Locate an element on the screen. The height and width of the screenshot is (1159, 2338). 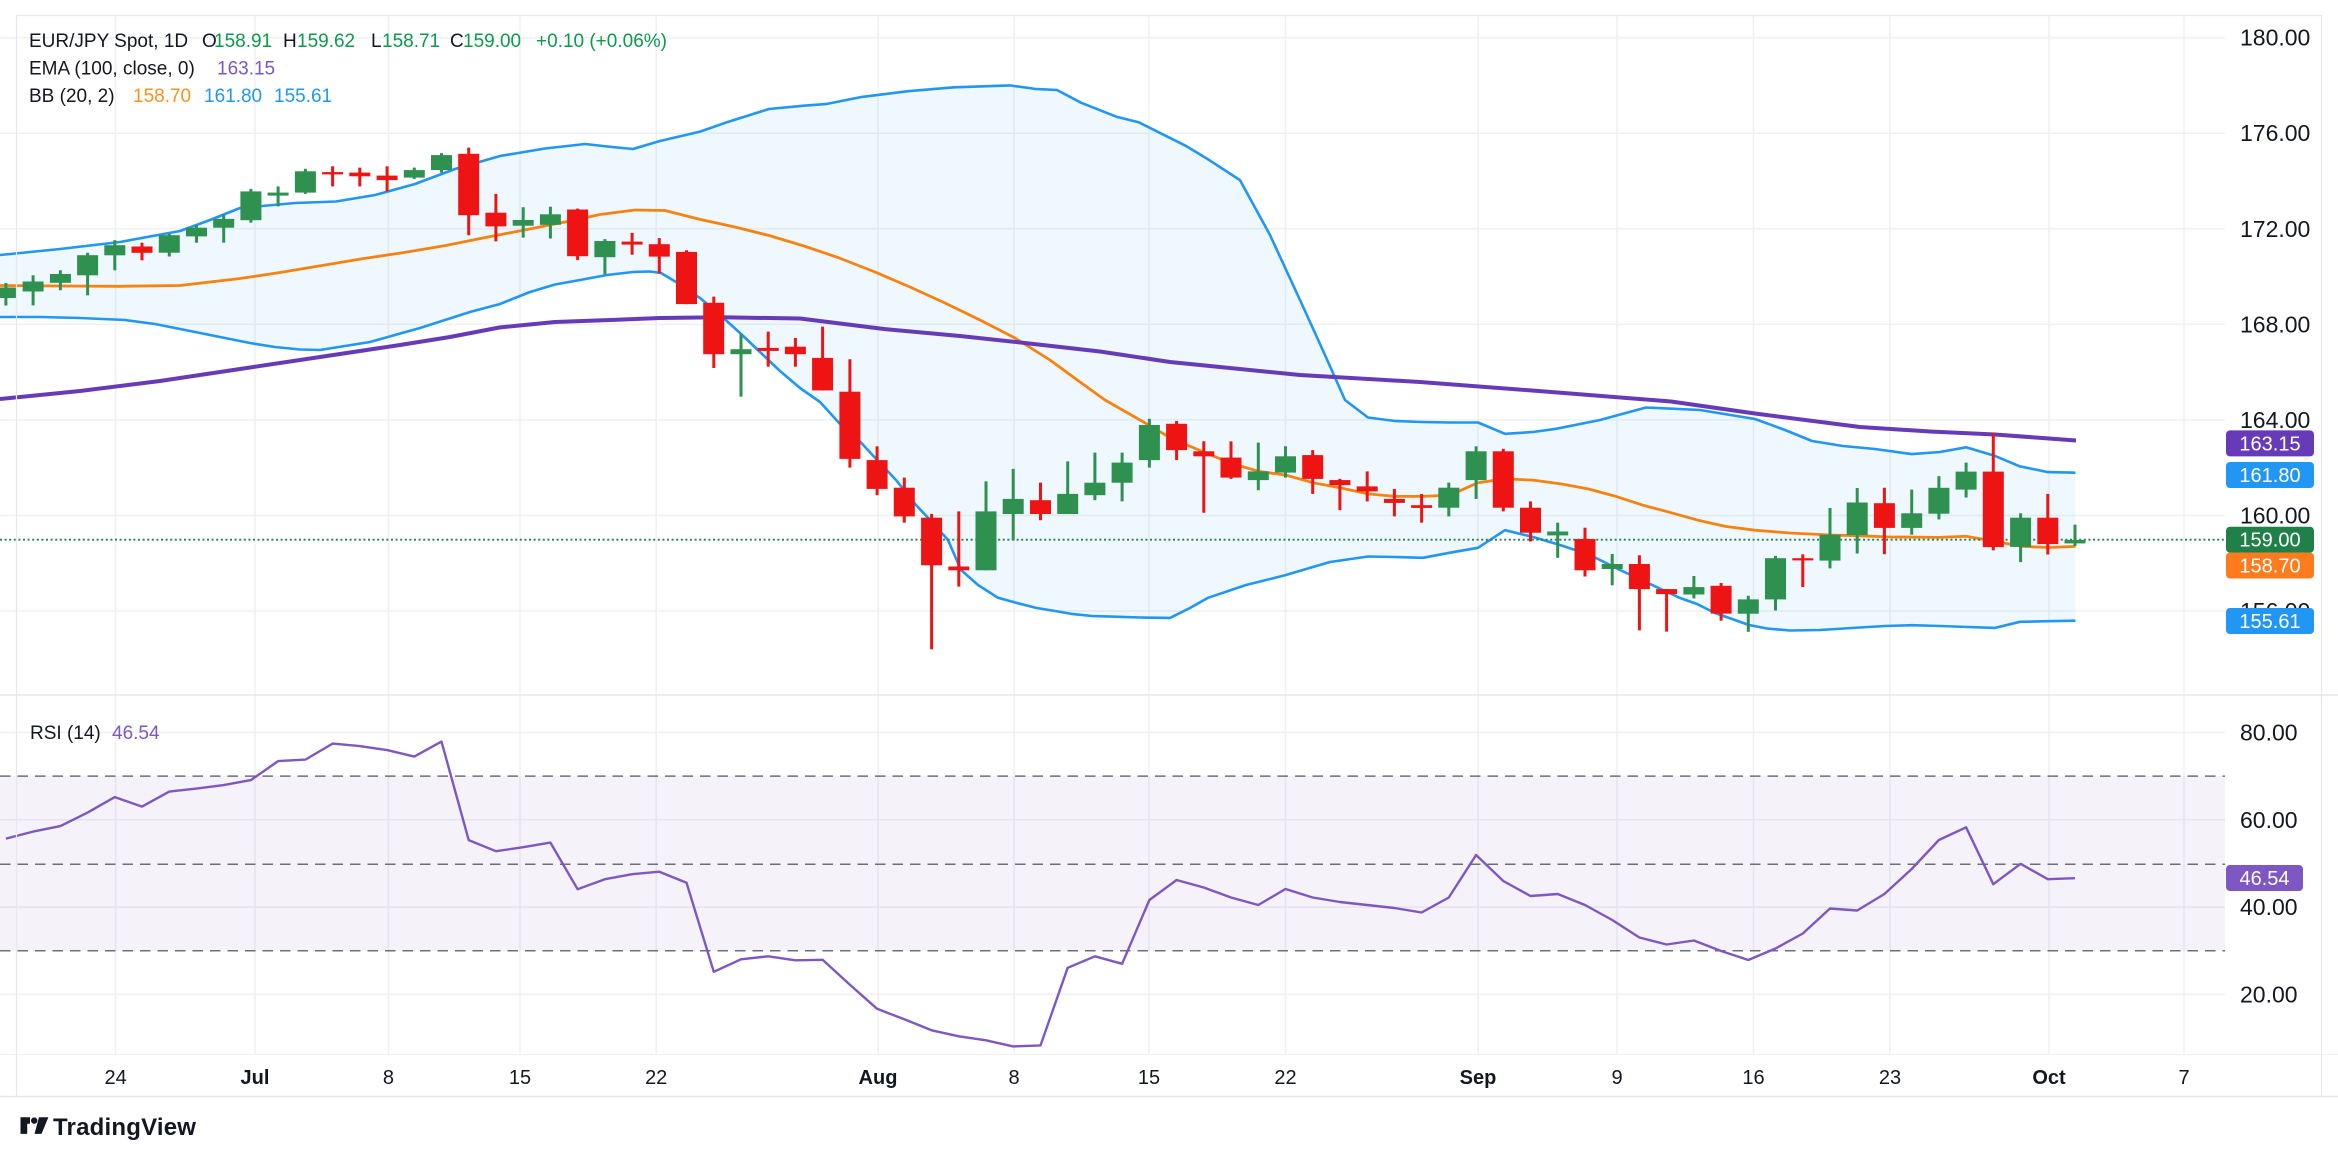
svg-text: H is located at coordinates (290, 41).